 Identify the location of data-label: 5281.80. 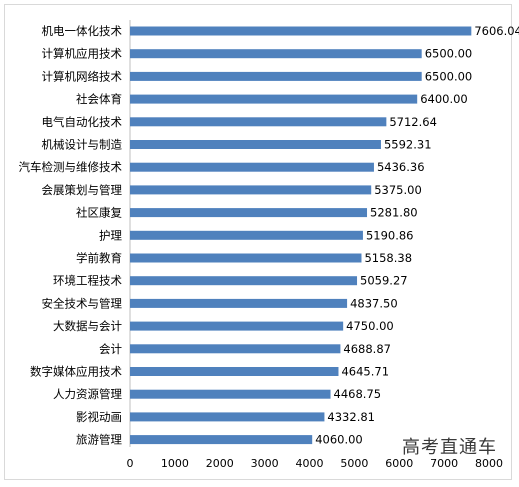
(394, 213).